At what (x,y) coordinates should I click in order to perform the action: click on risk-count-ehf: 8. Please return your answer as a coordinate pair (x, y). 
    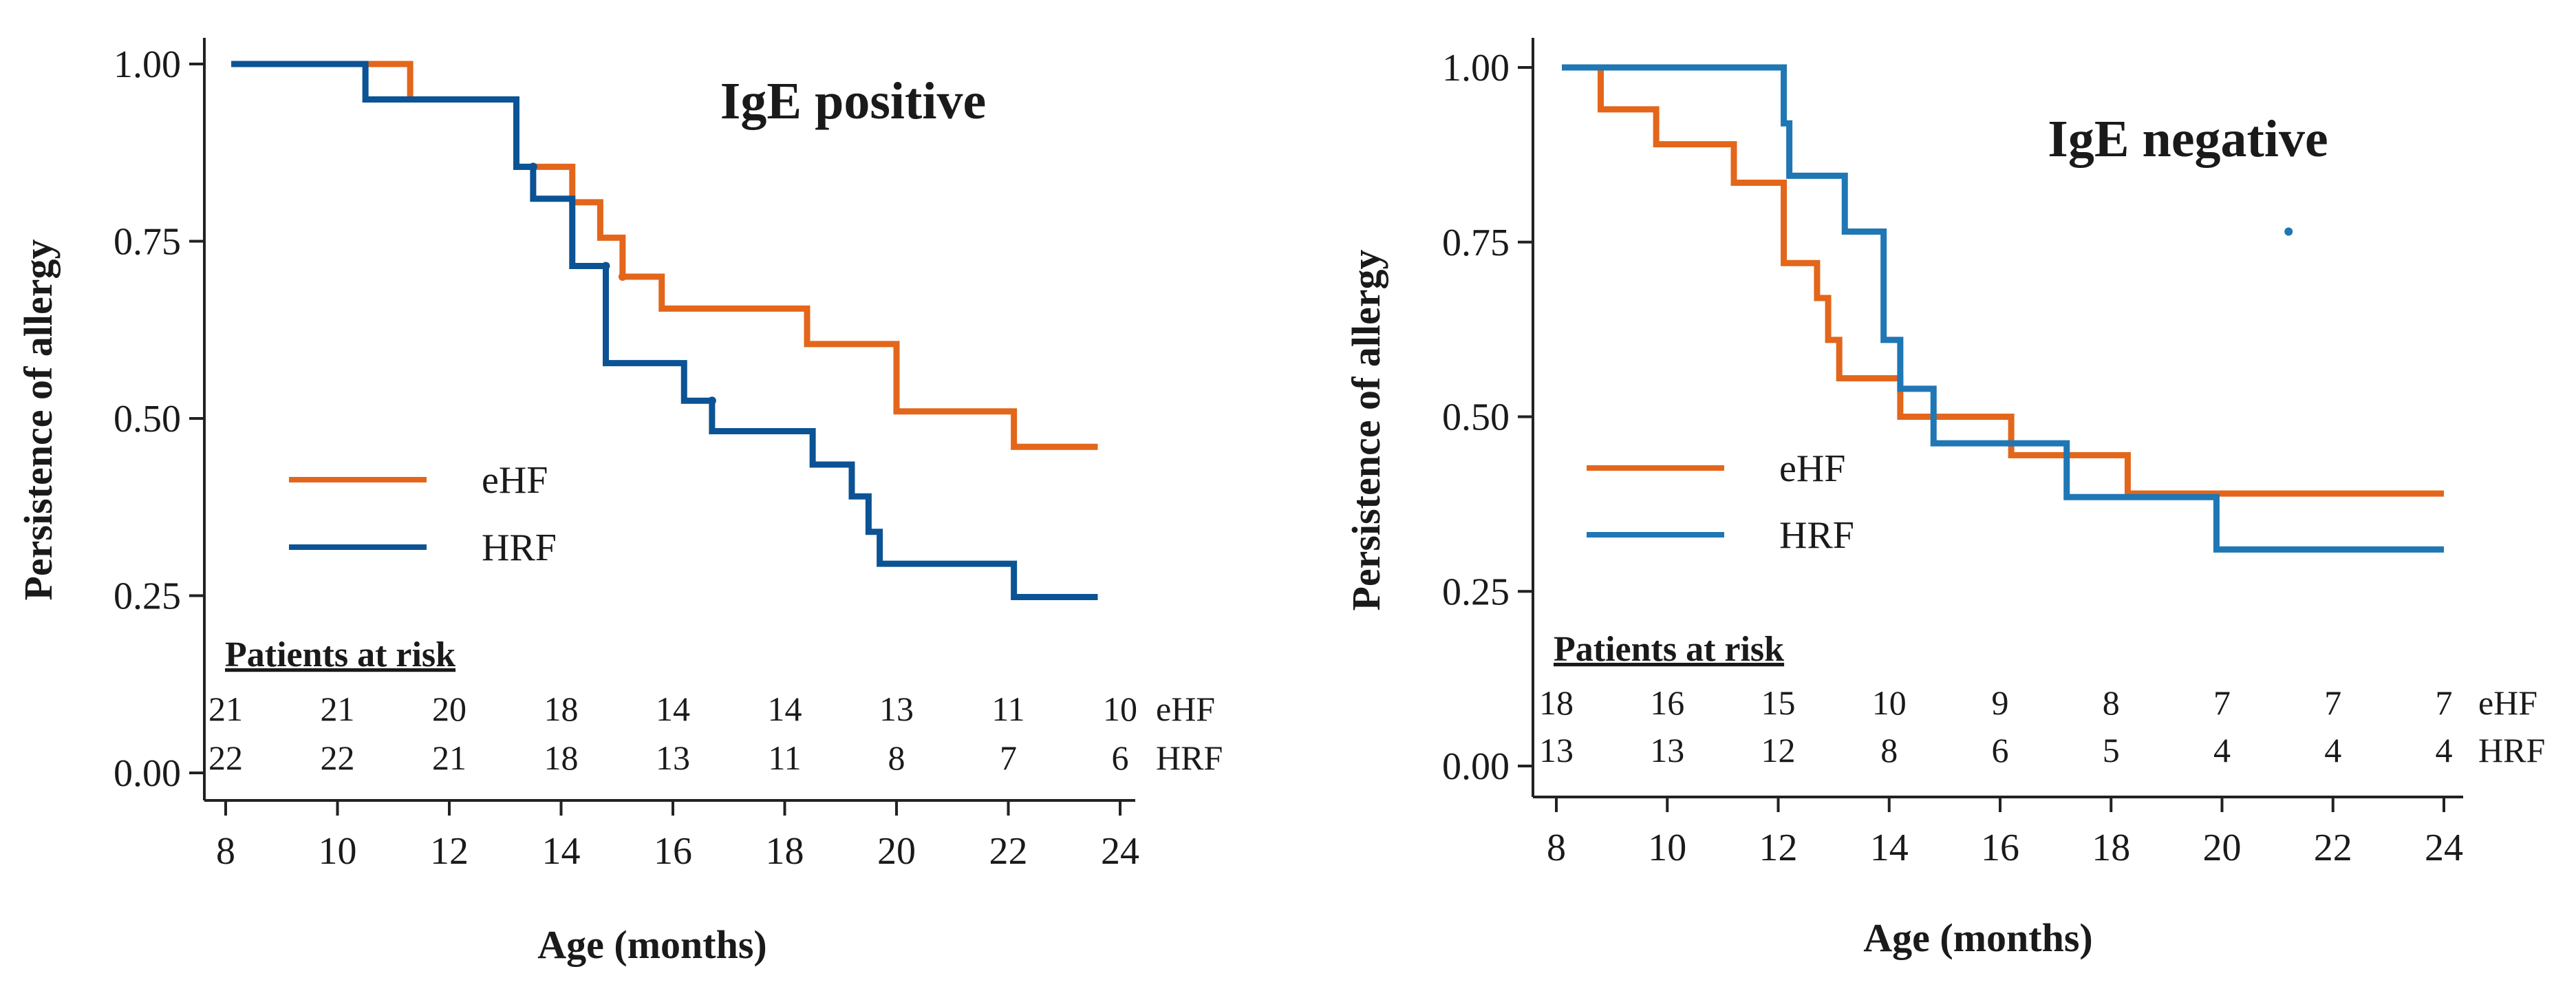
    Looking at the image, I should click on (2111, 702).